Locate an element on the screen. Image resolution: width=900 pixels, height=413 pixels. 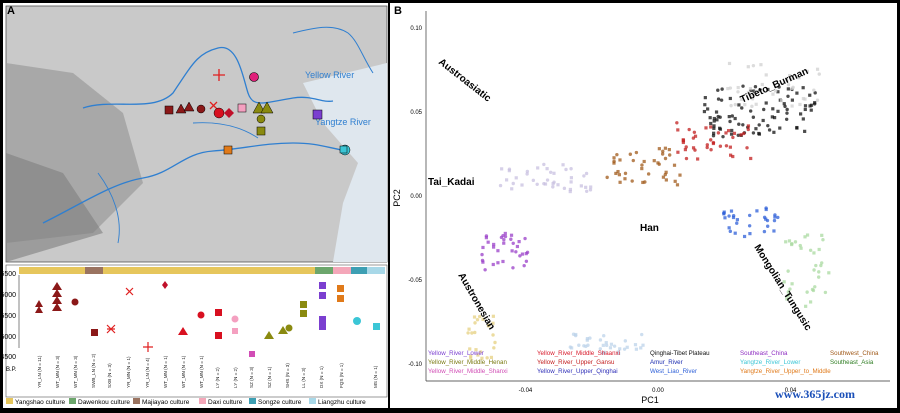
group-label-tibeto-burman: Tibeto_Burman is located at coordinates (774, 86).